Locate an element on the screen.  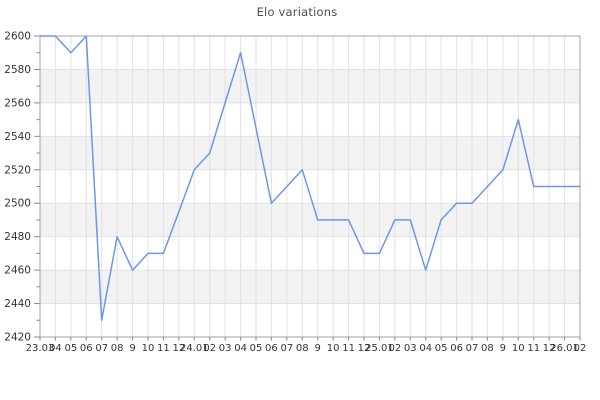
x-tick-label: 24.01 is located at coordinates (194, 348).